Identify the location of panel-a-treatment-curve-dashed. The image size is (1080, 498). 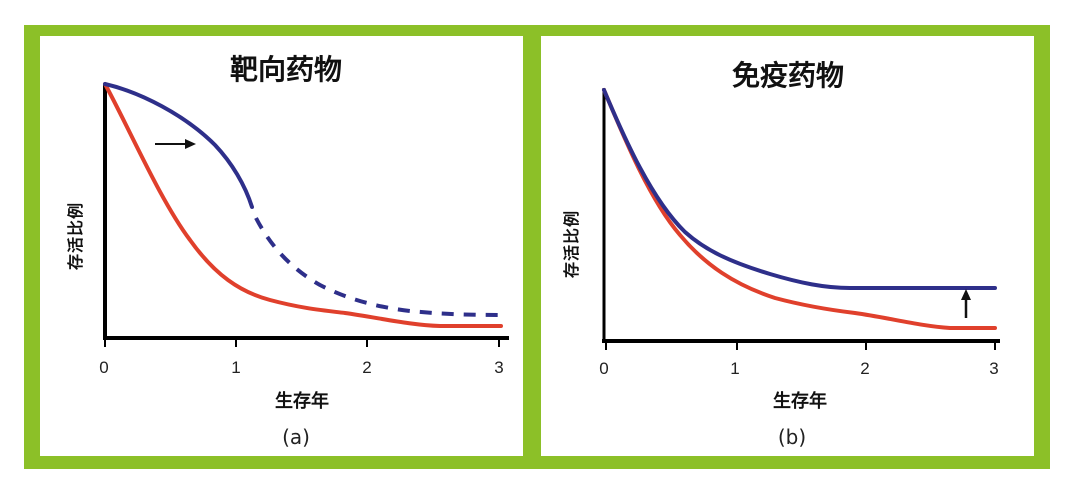
(377, 267).